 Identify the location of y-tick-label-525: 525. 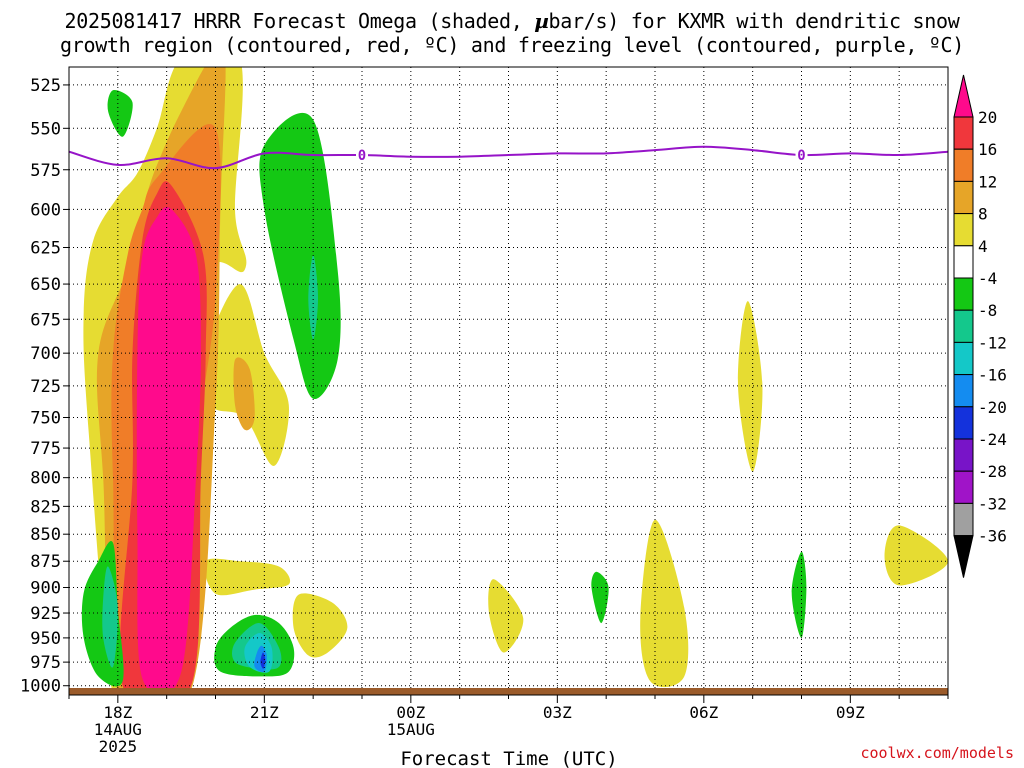
(45, 86).